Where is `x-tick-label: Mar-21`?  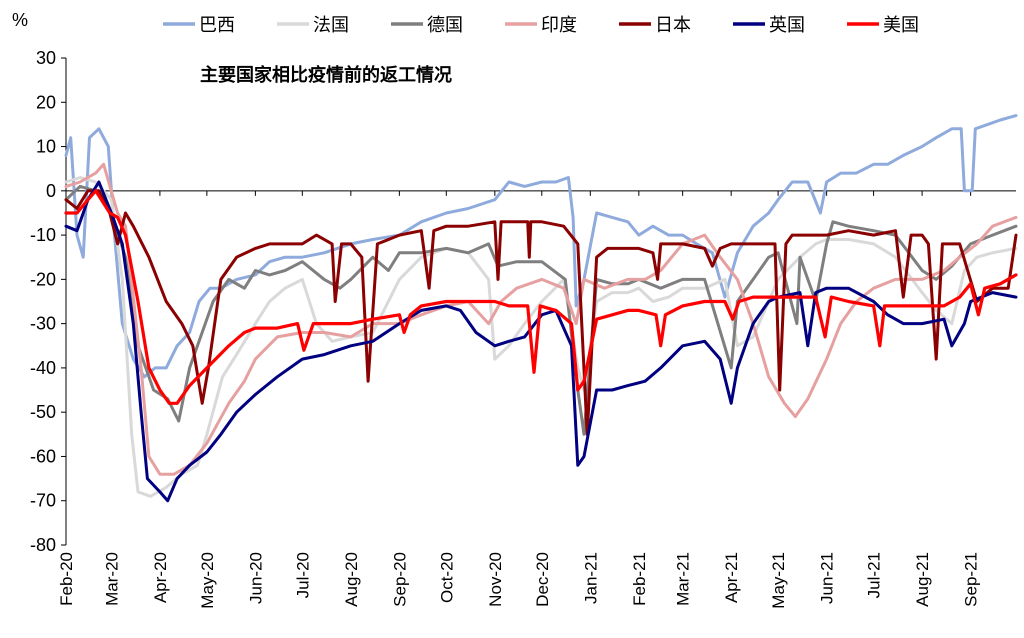
x-tick-label: Mar-21 is located at coordinates (683, 579).